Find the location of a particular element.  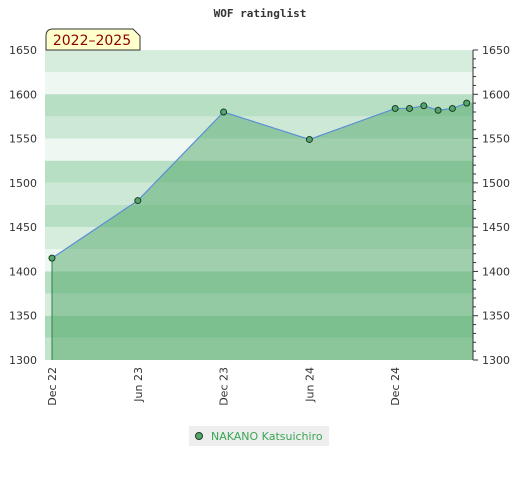

y-tick-label-left: 1350 is located at coordinates (23, 316).